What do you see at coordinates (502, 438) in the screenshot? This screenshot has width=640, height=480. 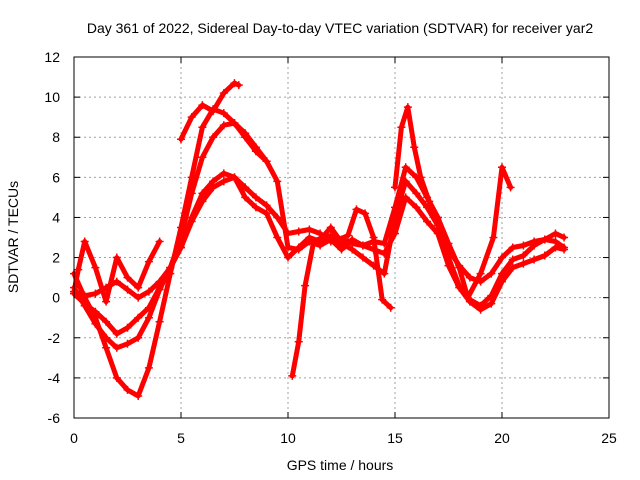 I see `x-tick-label: 20` at bounding box center [502, 438].